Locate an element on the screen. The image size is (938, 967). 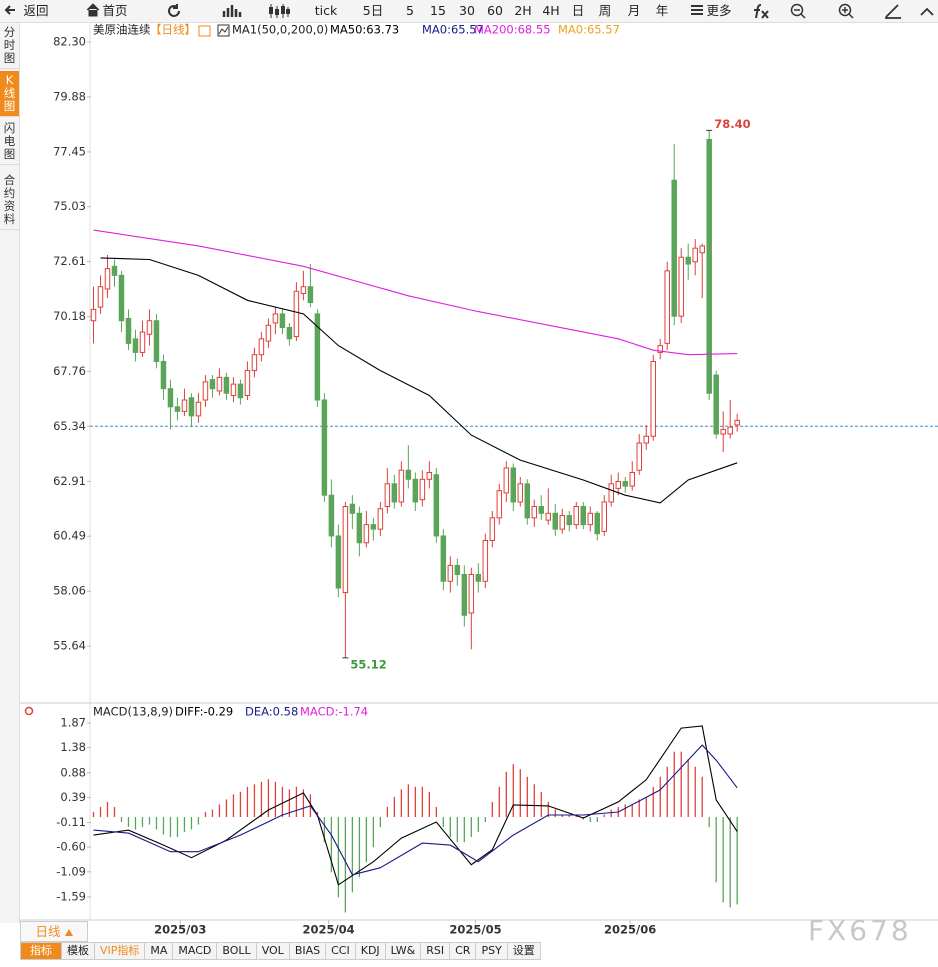
toolbar-button: 15 is located at coordinates (438, 10).